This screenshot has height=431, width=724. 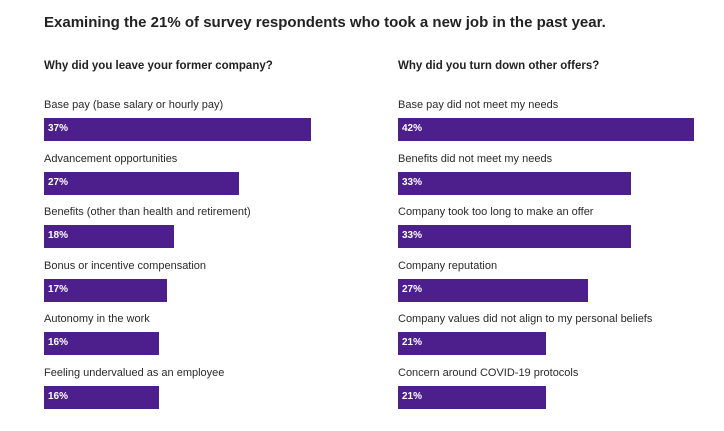 I want to click on bar: 18%, so click(x=109, y=237).